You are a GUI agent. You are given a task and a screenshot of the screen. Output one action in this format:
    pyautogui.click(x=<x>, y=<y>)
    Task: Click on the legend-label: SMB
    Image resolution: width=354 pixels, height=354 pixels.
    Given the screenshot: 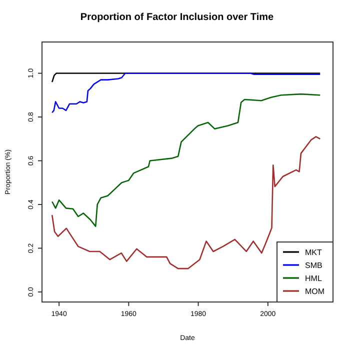 What is the action you would take?
    pyautogui.click(x=313, y=265)
    